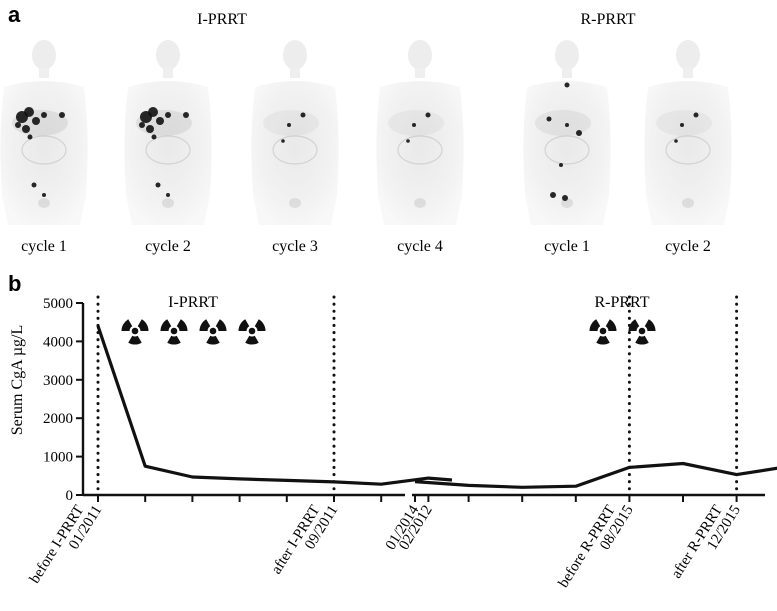  Describe the element at coordinates (58, 419) in the screenshot. I see `y-tick-label: 2000` at that location.